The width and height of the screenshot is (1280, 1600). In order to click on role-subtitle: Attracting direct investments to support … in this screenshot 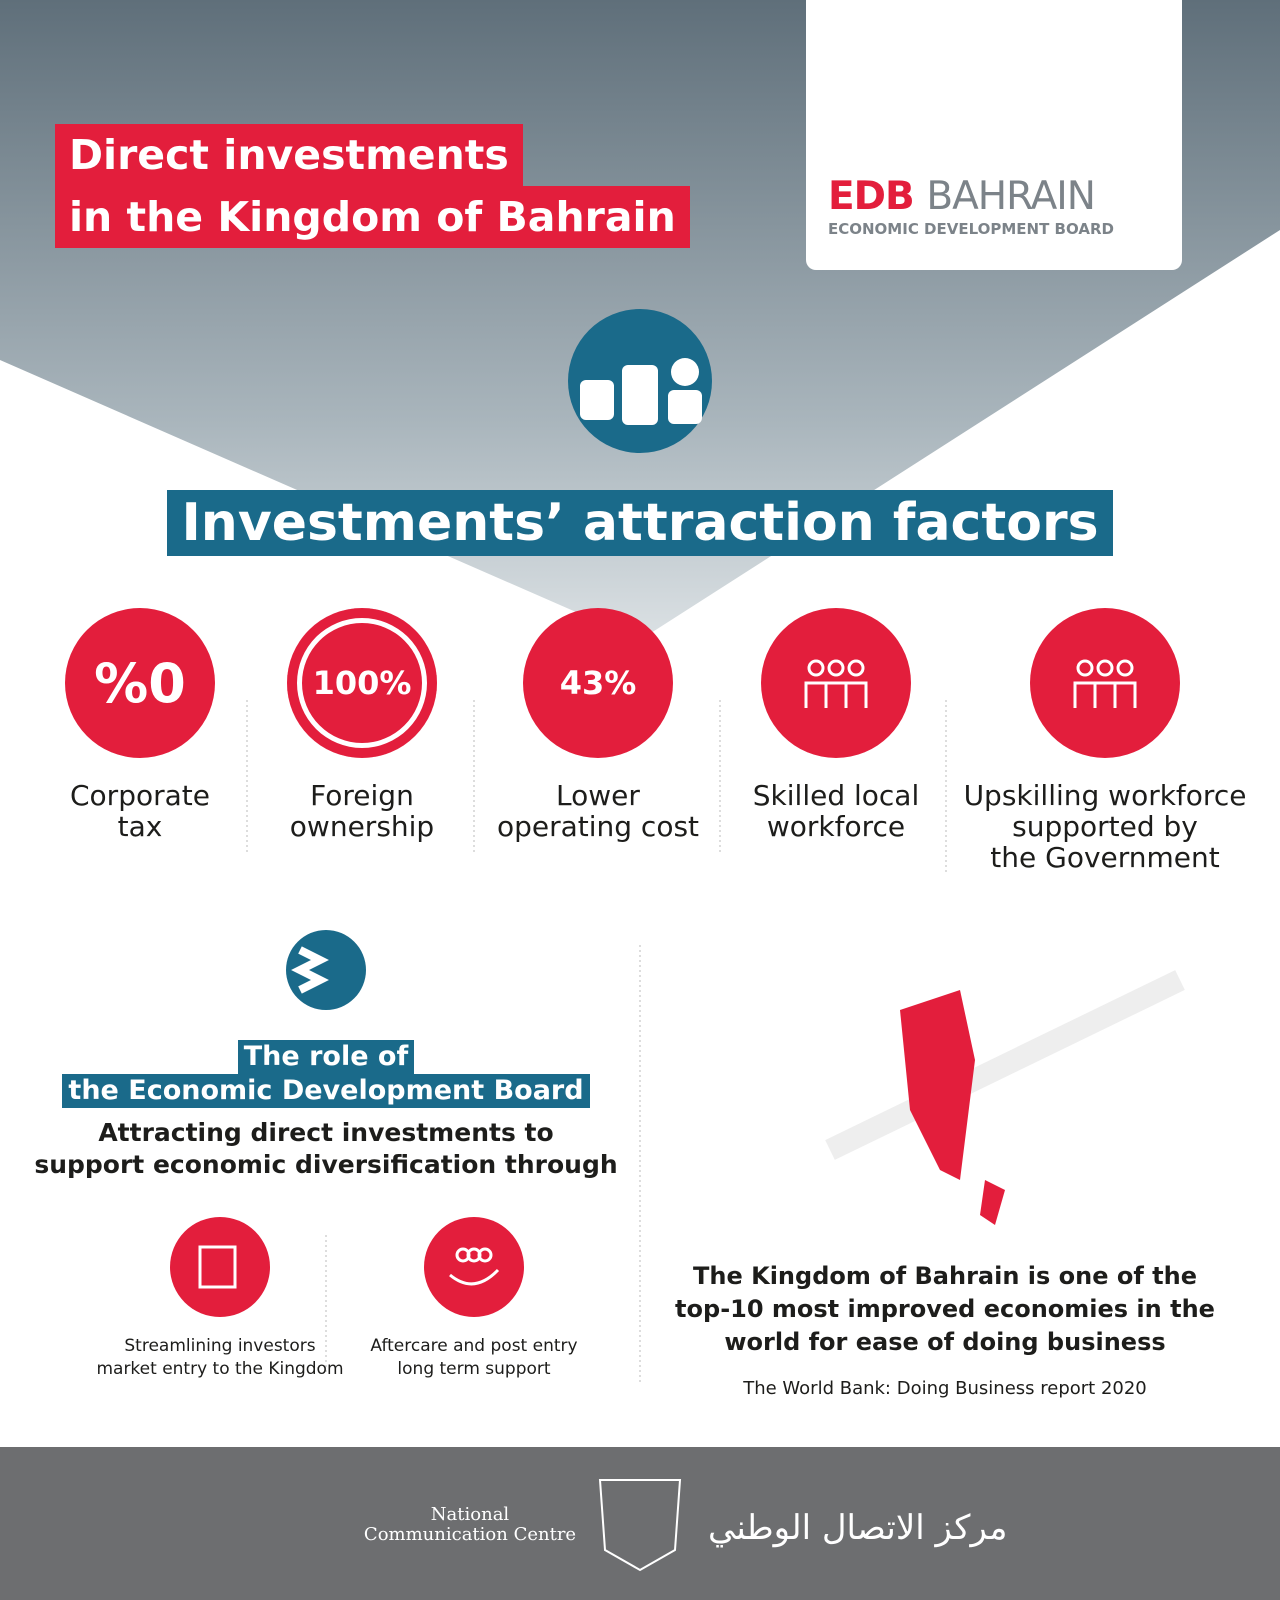, I will do `click(326, 1149)`.